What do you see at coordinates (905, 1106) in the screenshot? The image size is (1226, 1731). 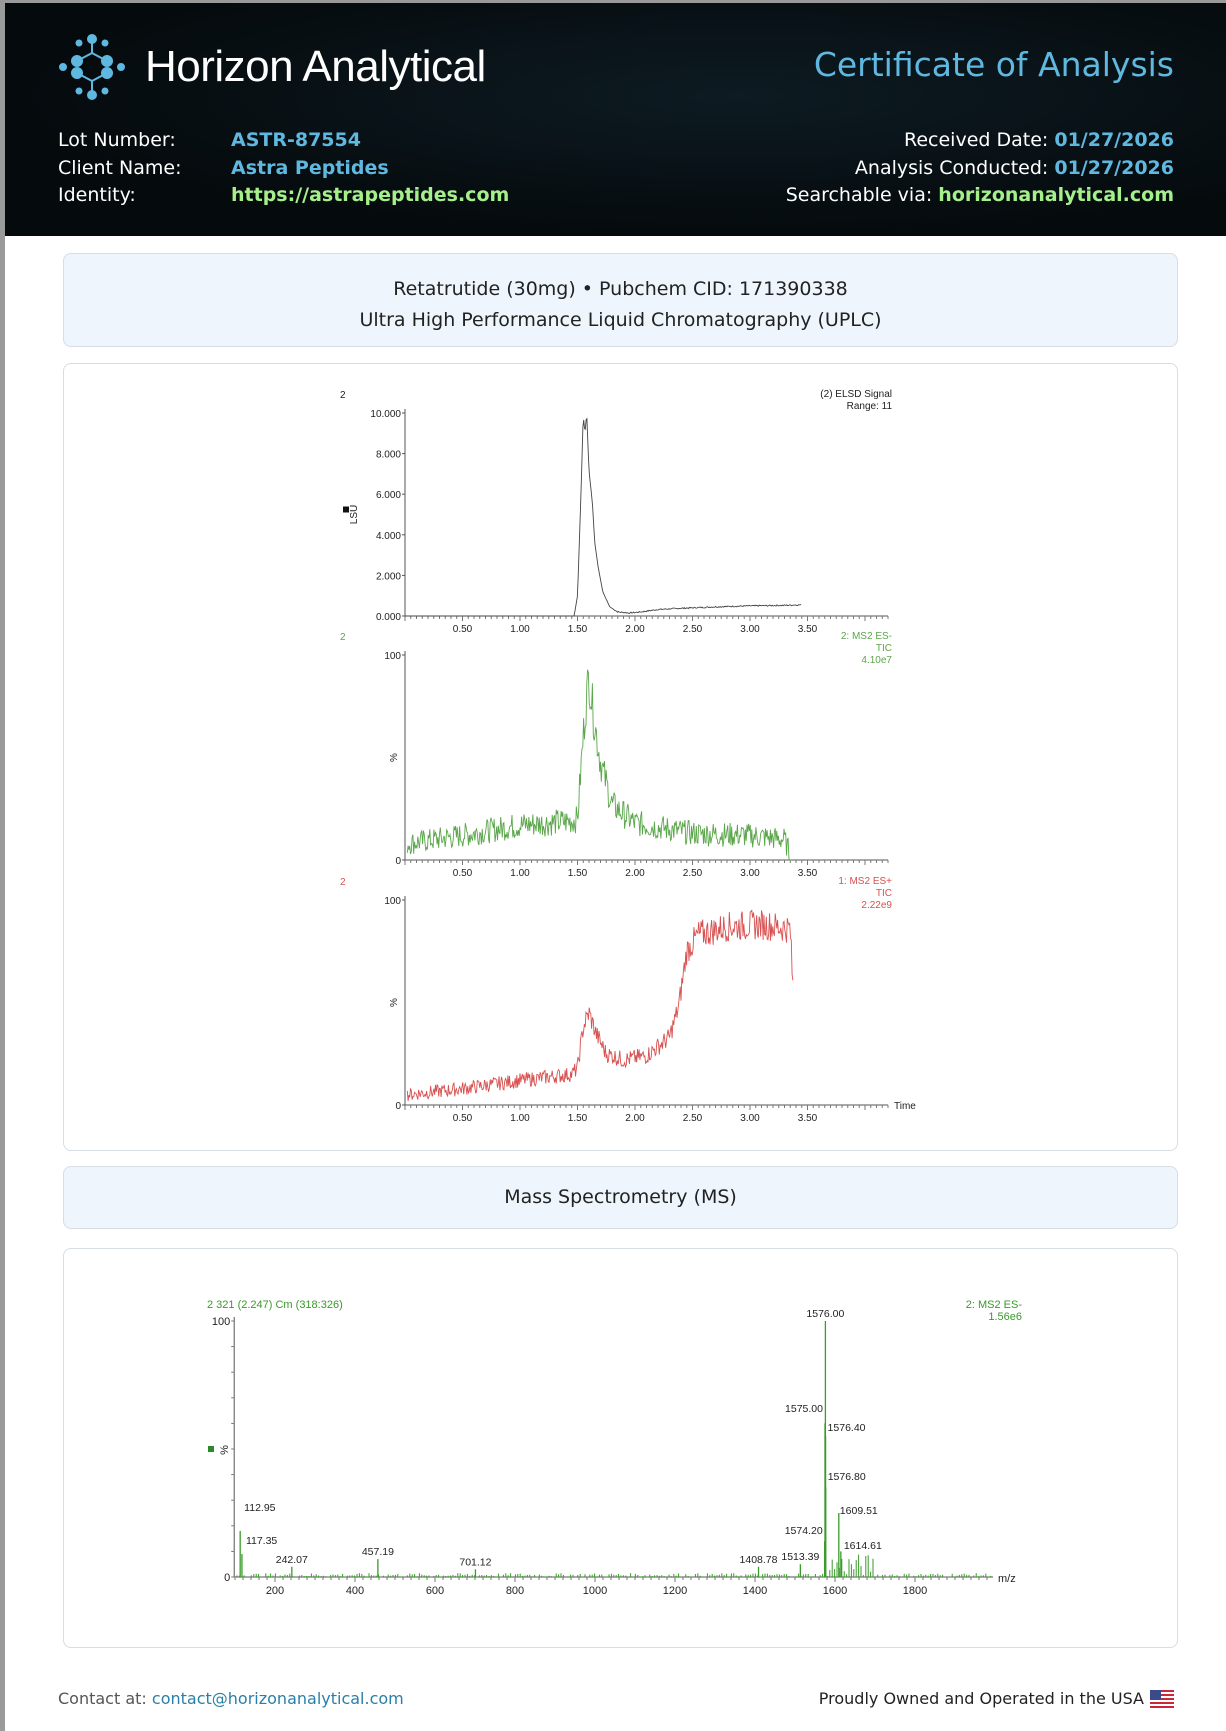 I see `x-axis-label: Time` at bounding box center [905, 1106].